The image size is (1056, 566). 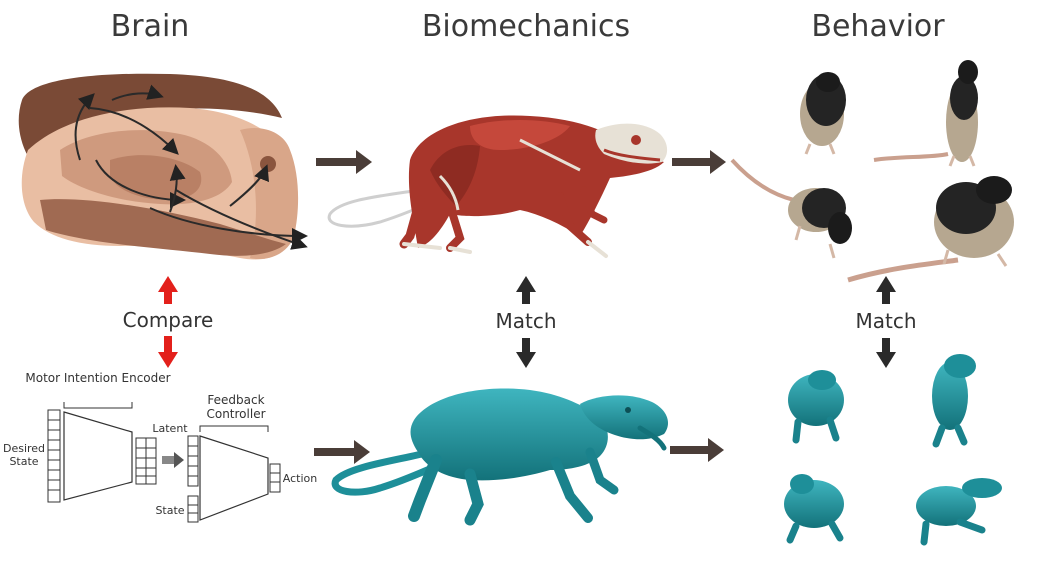 What do you see at coordinates (54, 456) in the screenshot?
I see `desired-state-vector` at bounding box center [54, 456].